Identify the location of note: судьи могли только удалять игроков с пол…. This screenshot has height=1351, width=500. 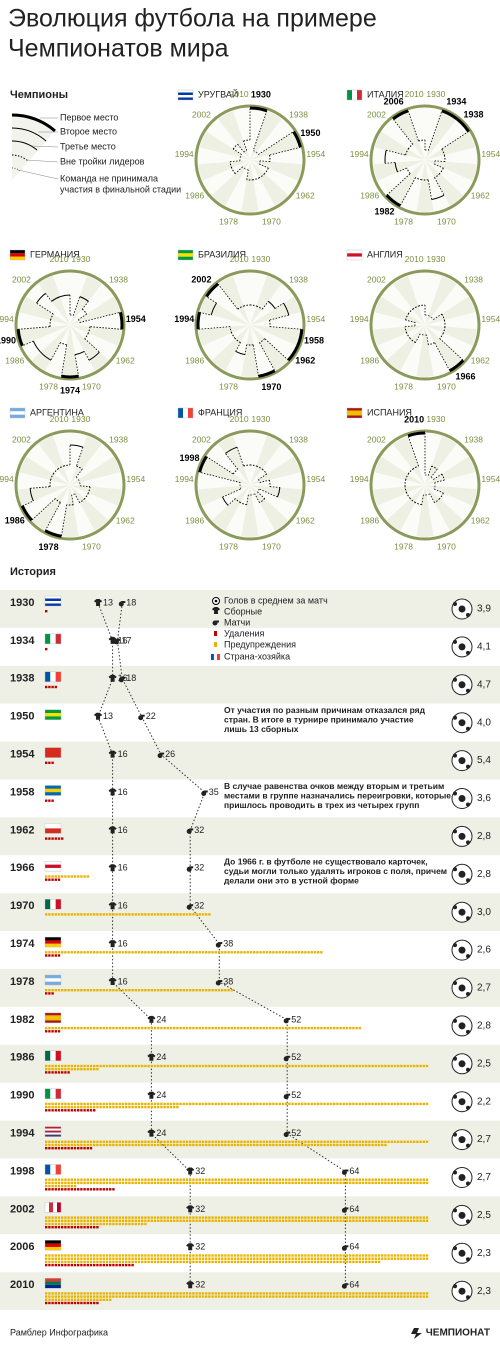
(335, 871).